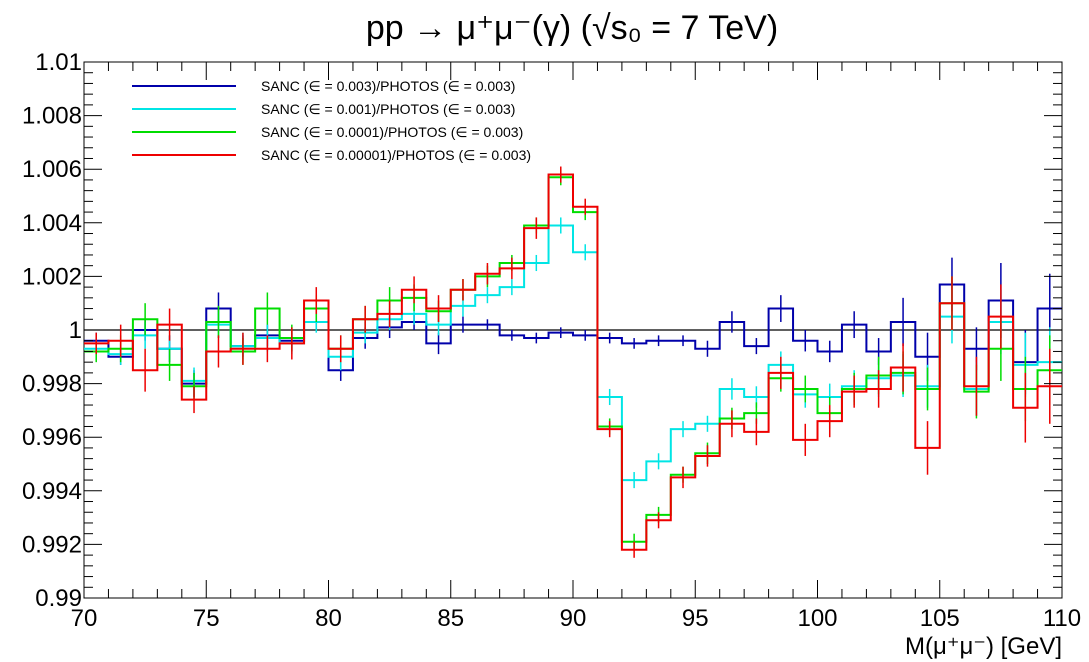 Image resolution: width=1089 pixels, height=662 pixels. Describe the element at coordinates (206, 618) in the screenshot. I see `x-tick-label: 75` at that location.